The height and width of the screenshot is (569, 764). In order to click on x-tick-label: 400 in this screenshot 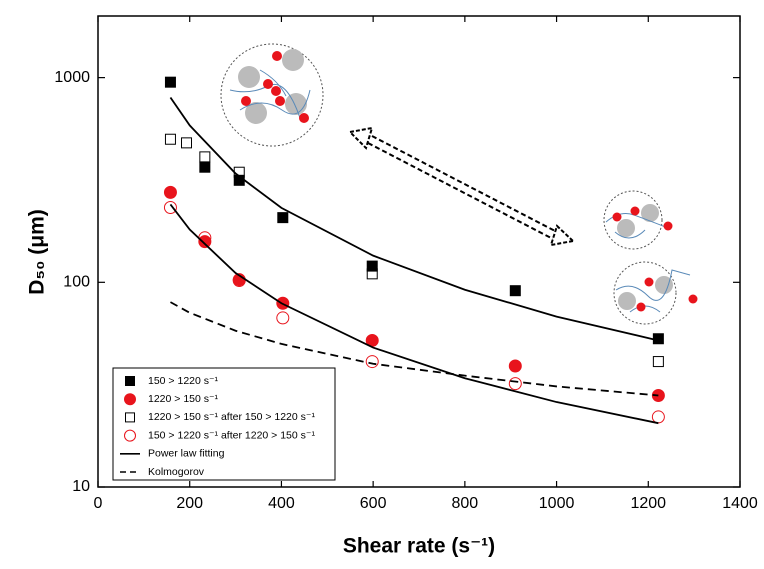, I will do `click(281, 503)`.